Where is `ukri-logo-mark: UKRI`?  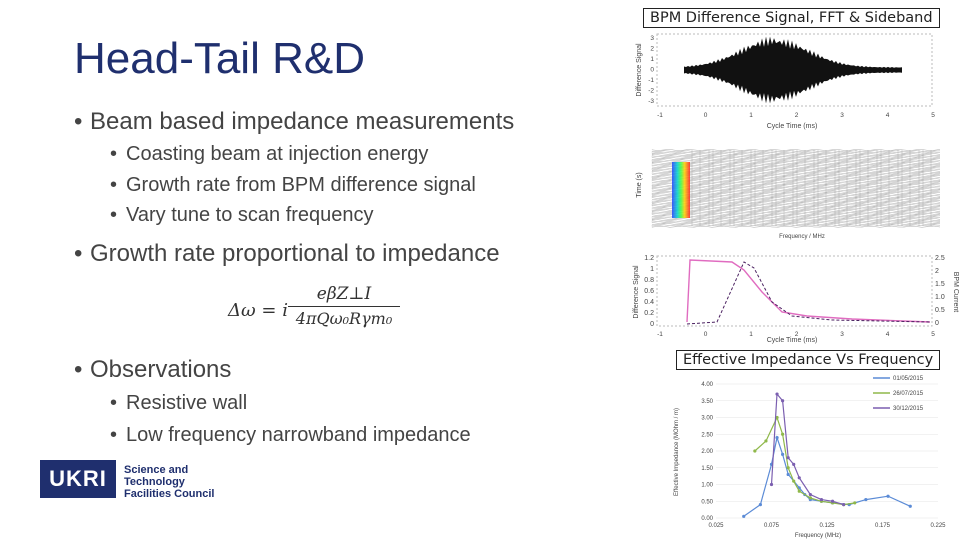 ukri-logo-mark: UKRI is located at coordinates (78, 478).